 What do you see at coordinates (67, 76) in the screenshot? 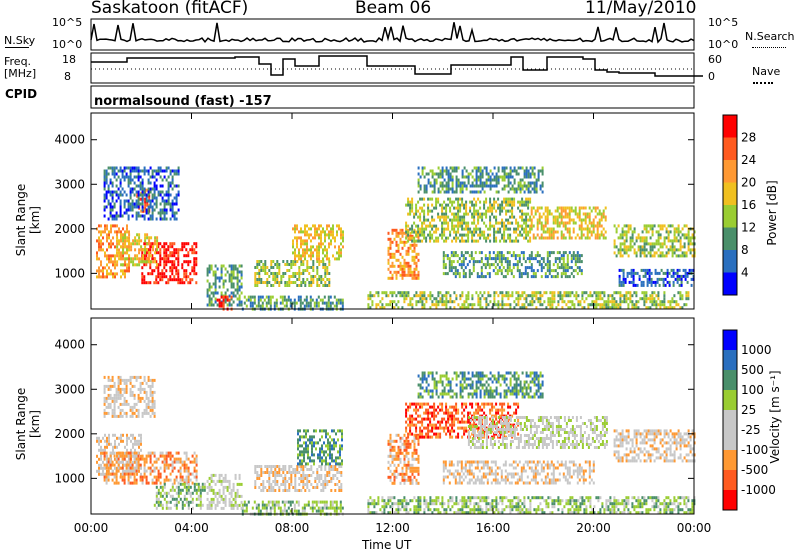
I see `freq-tick-bottom: 8` at bounding box center [67, 76].